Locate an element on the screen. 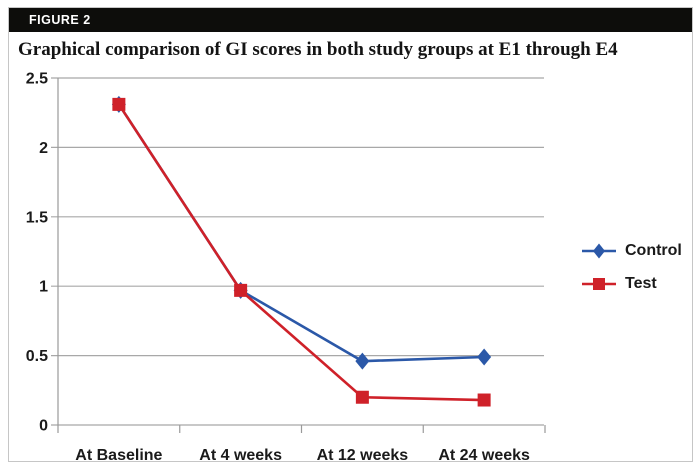 The height and width of the screenshot is (471, 700). chart-legend: Control Test is located at coordinates (631, 274).